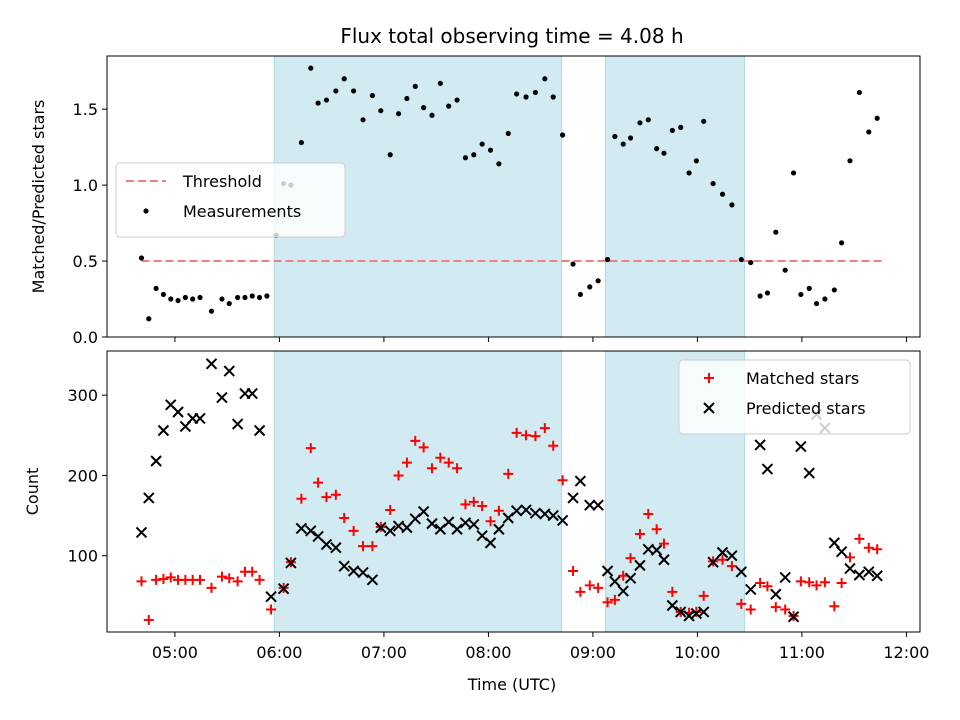 The width and height of the screenshot is (960, 720). I want to click on y-axis-label: Matched/Predicted stars, so click(38, 197).